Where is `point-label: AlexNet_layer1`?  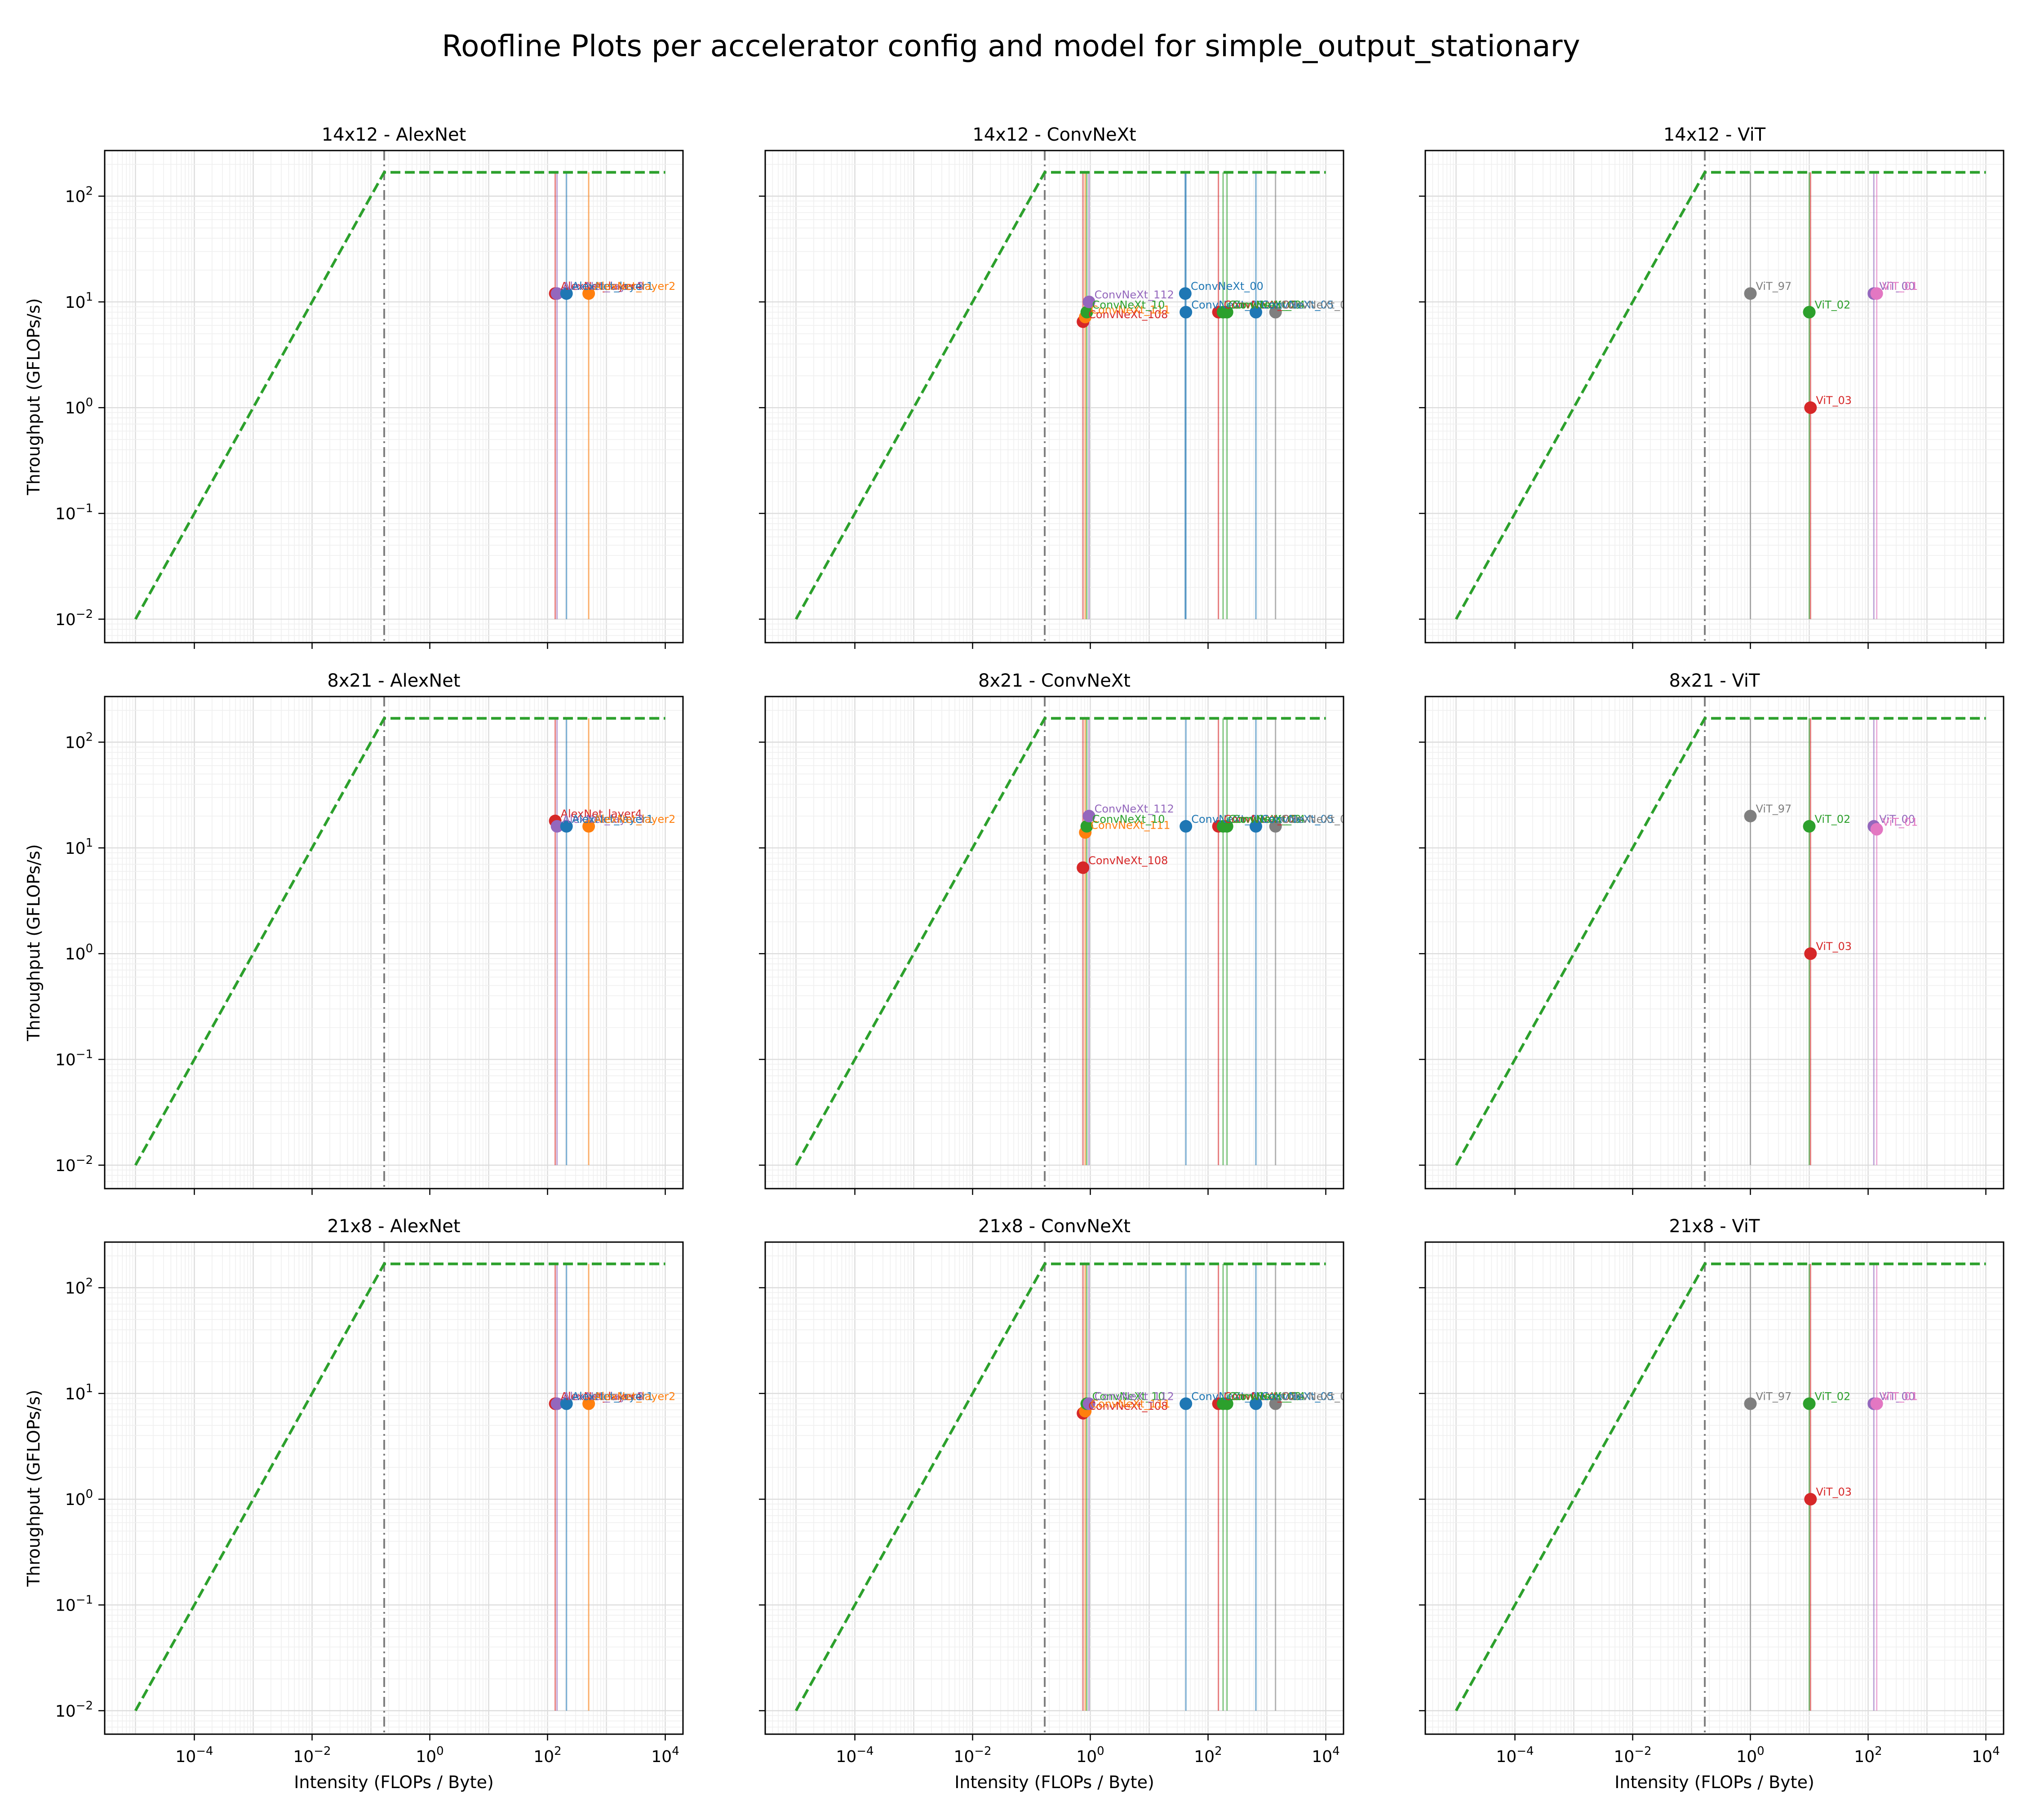
point-label: AlexNet_layer1 is located at coordinates (612, 820).